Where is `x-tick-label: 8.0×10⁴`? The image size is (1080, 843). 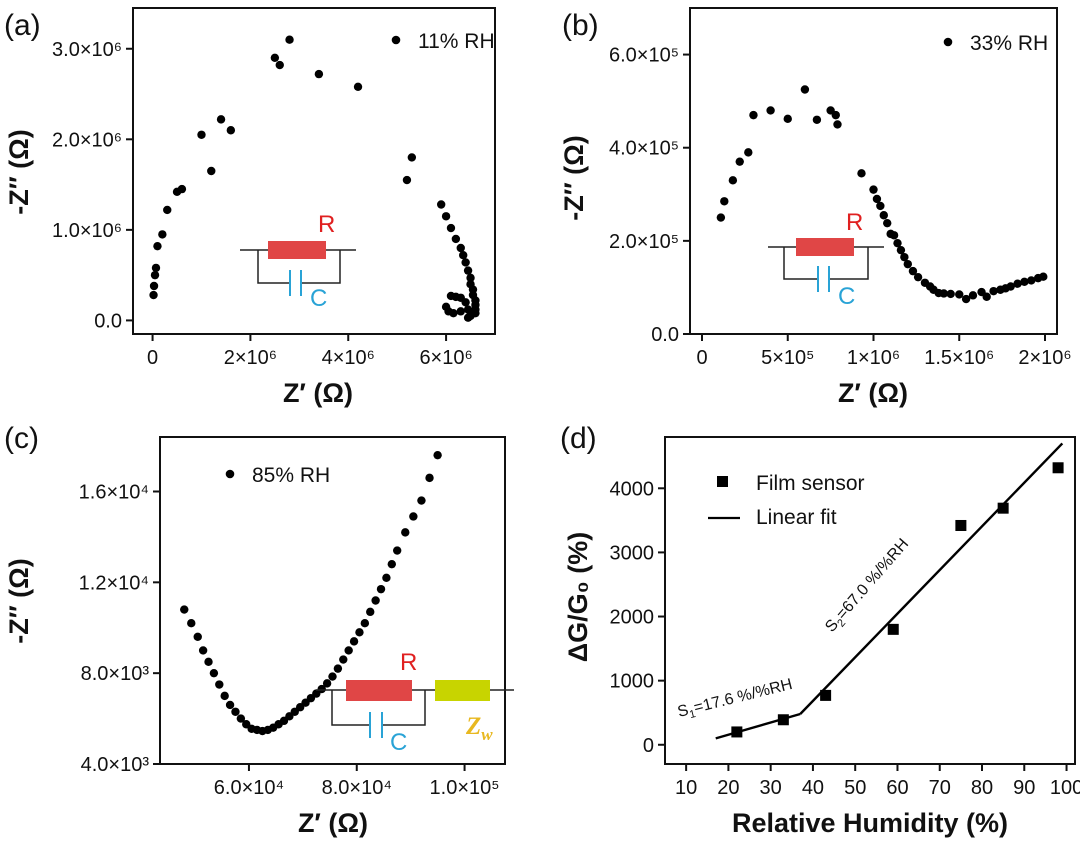
x-tick-label: 8.0×10⁴ is located at coordinates (357, 788).